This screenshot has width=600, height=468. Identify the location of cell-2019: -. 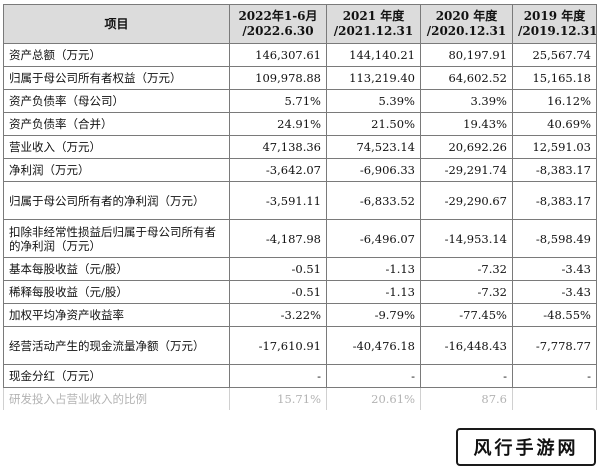
(554, 376).